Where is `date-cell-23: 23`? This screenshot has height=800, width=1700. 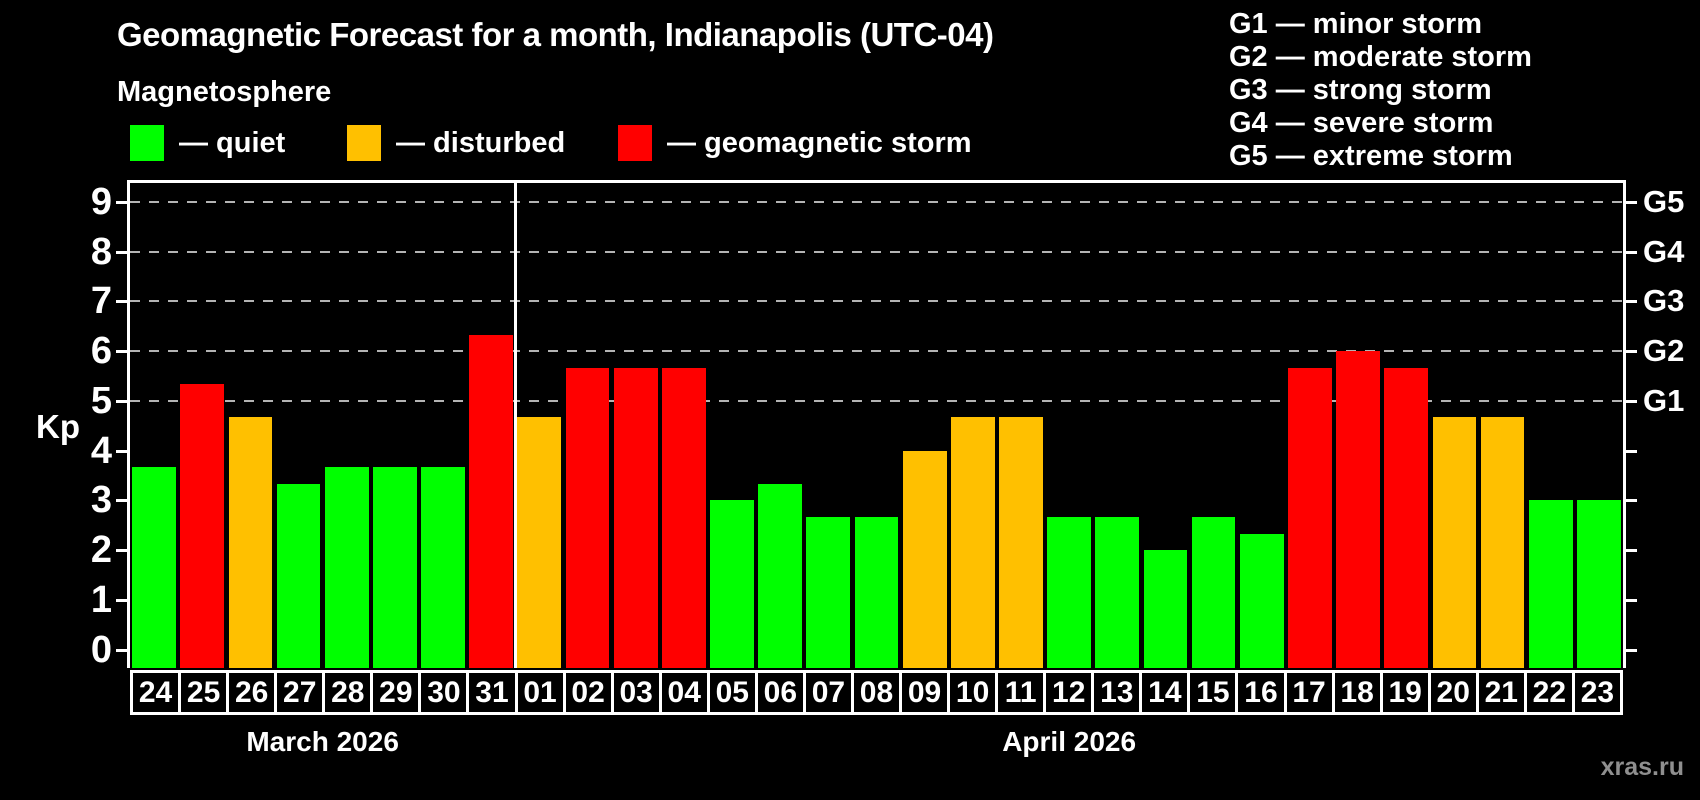 date-cell-23: 23 is located at coordinates (1597, 692).